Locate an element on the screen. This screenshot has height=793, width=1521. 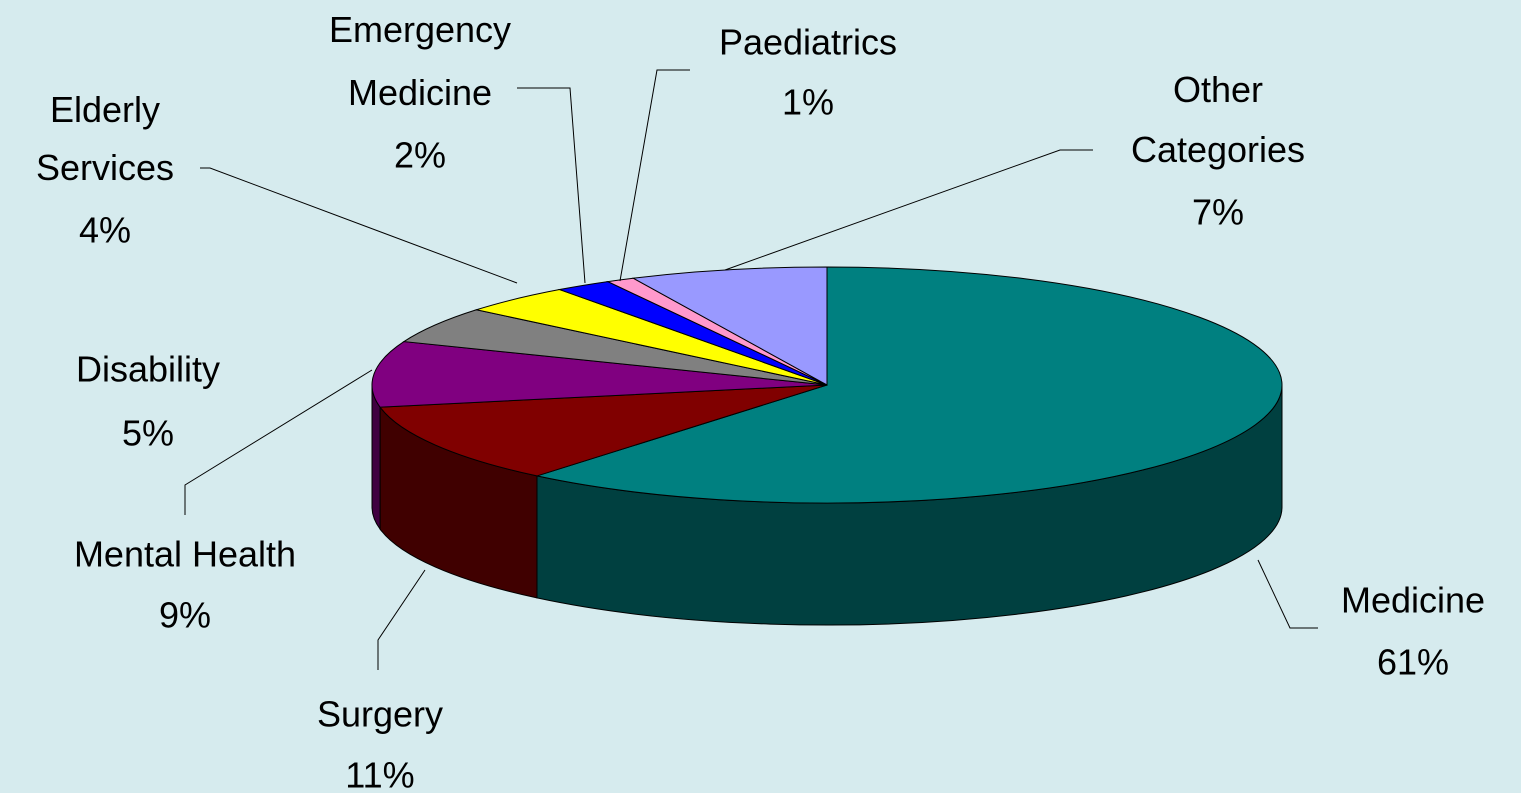
pie-side is located at coordinates (376, 457).